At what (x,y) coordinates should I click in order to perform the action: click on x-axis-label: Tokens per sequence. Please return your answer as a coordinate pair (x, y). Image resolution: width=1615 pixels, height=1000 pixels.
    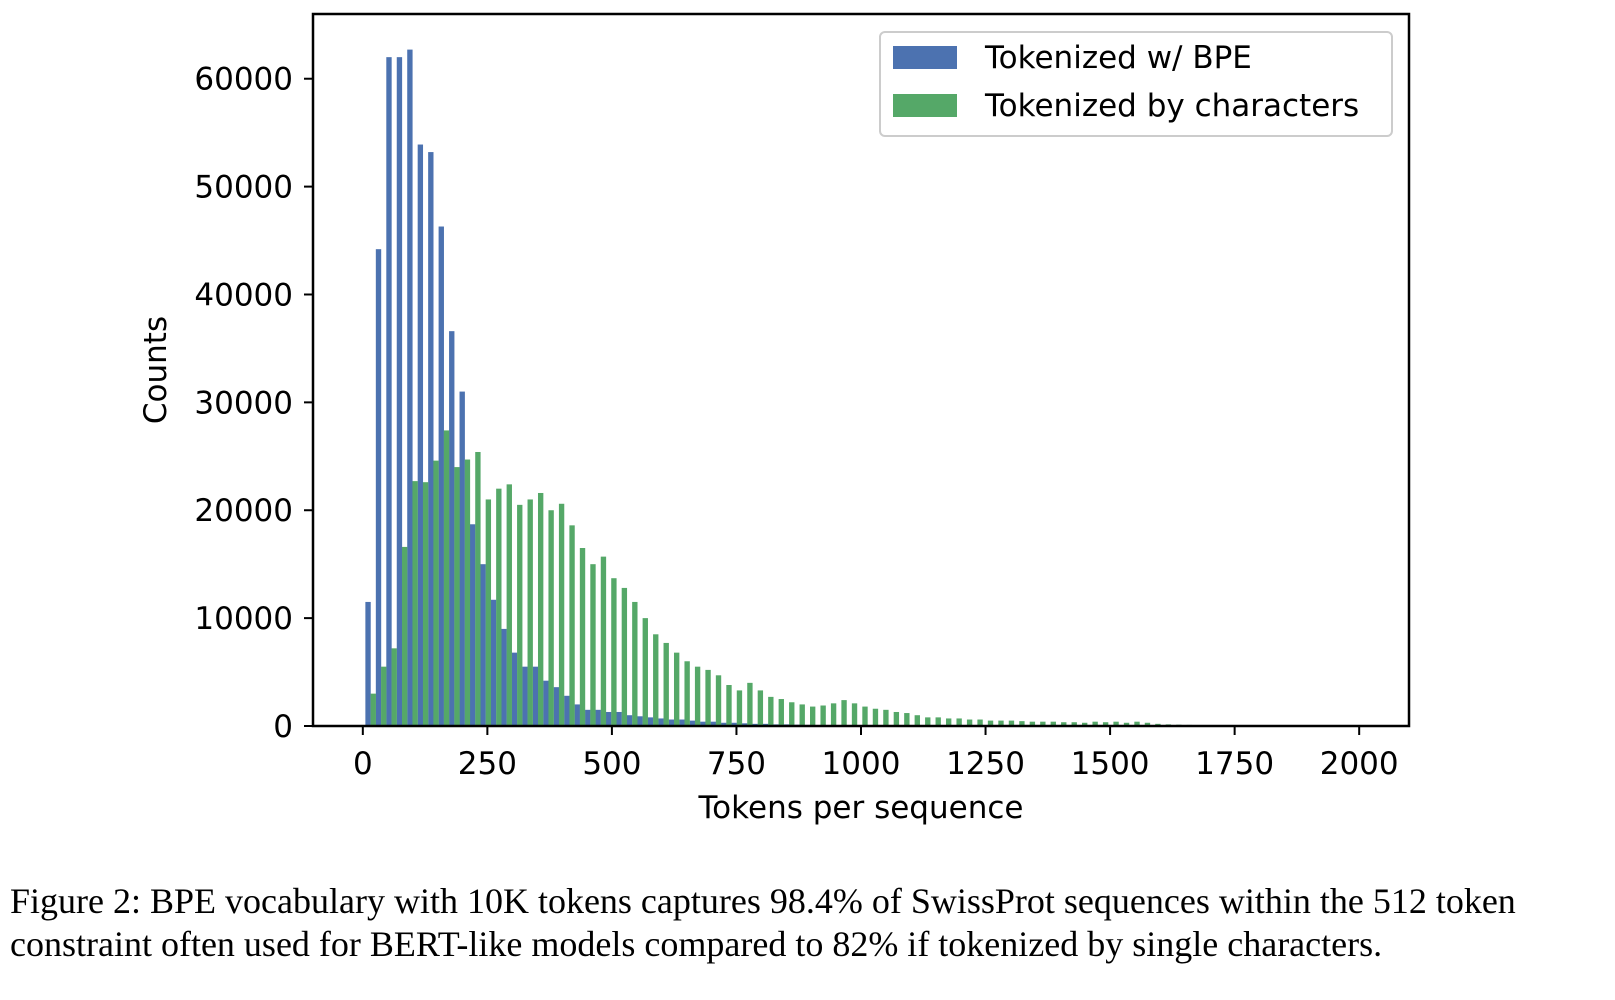
    Looking at the image, I should click on (861, 808).